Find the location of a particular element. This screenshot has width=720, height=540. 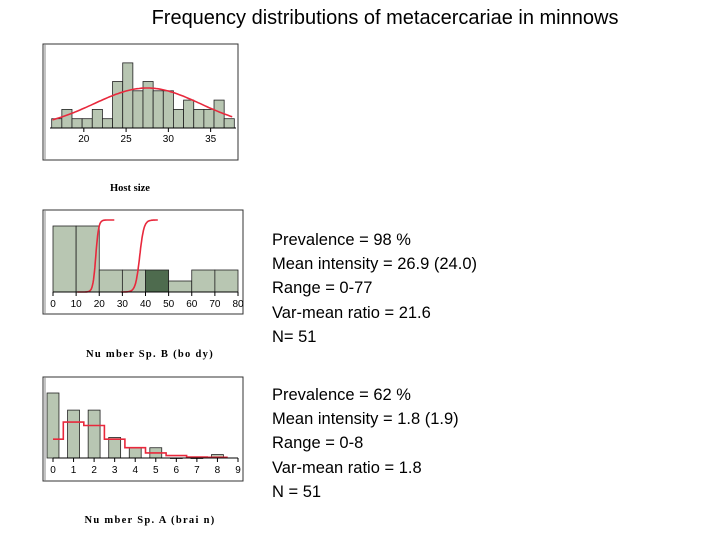

histogram-sp-b-body: 0 10 20 30 40 50 60 70 80 is located at coordinates (147, 263).